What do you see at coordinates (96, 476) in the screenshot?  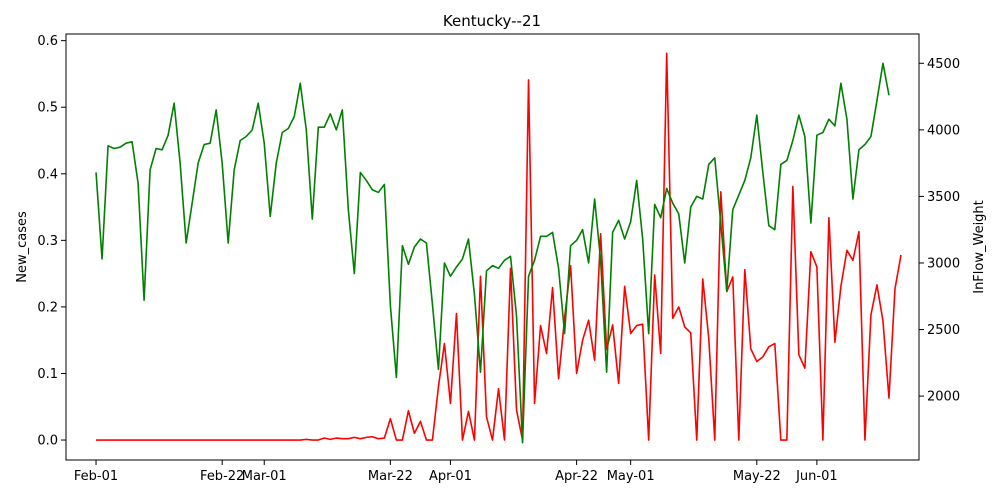 I see `x-tick-label: Feb-01` at bounding box center [96, 476].